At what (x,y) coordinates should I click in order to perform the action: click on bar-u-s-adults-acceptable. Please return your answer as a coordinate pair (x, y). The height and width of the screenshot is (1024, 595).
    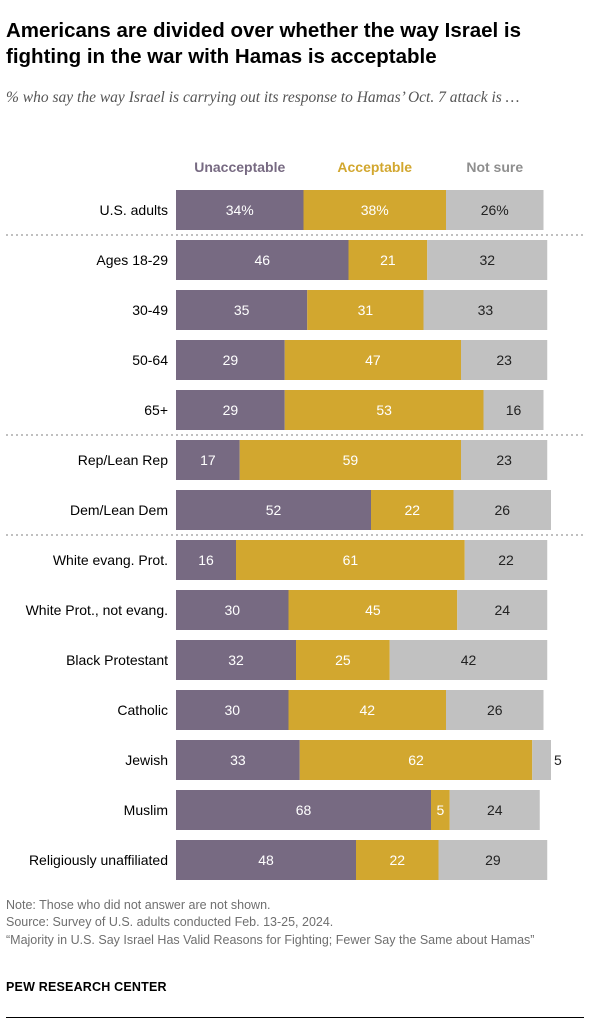
    Looking at the image, I should click on (374, 210).